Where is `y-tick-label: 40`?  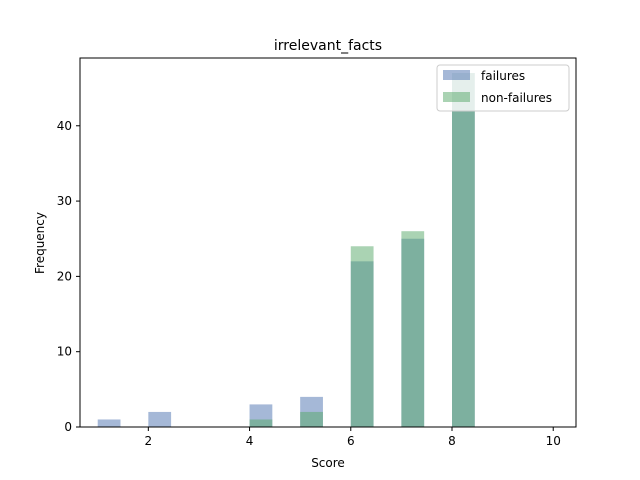 y-tick-label: 40 is located at coordinates (64, 126).